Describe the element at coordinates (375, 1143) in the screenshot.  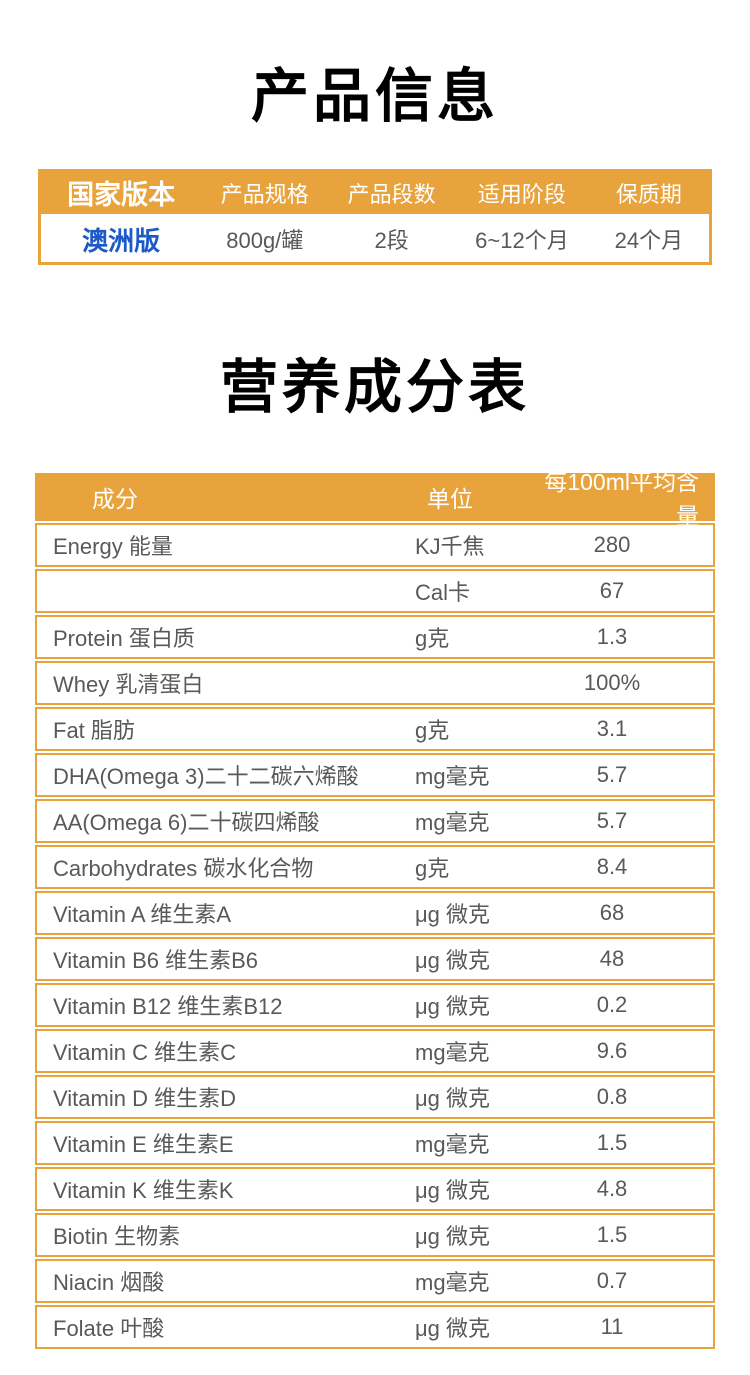
I see `nutrition-row: Vitamin E 维生素E mg毫克 1.5` at that location.